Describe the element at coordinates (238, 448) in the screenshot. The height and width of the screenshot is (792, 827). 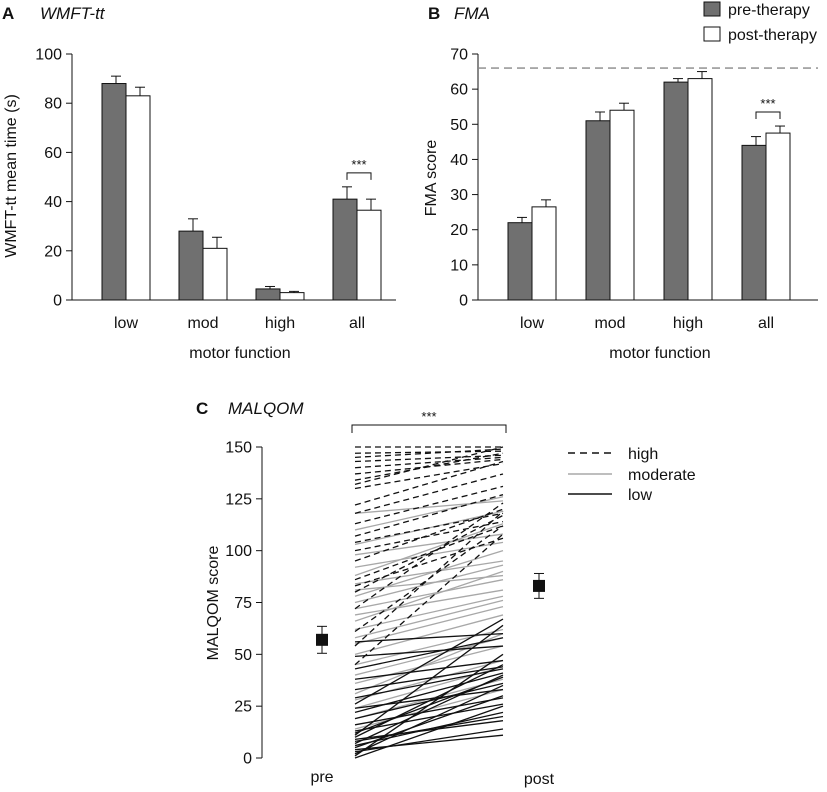
I see `y-tick-label: 150` at that location.